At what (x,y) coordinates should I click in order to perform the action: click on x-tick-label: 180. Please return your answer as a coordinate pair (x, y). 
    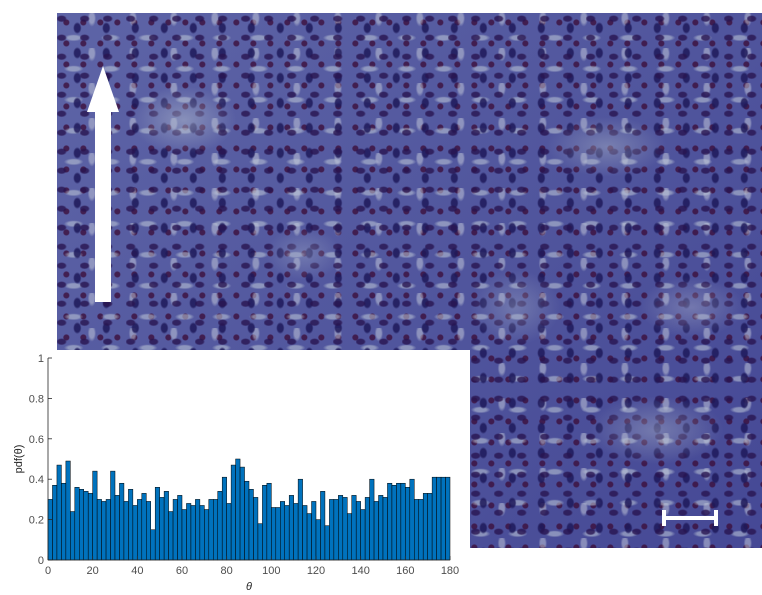
    Looking at the image, I should click on (450, 571).